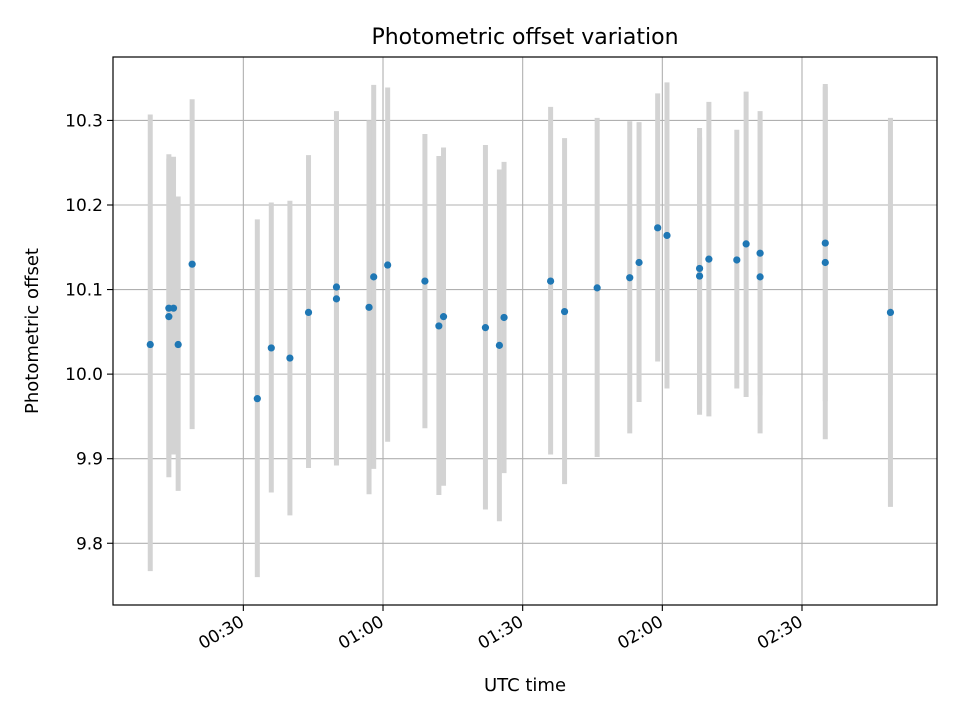  What do you see at coordinates (221, 633) in the screenshot?
I see `x-tick-label: 00:30` at bounding box center [221, 633].